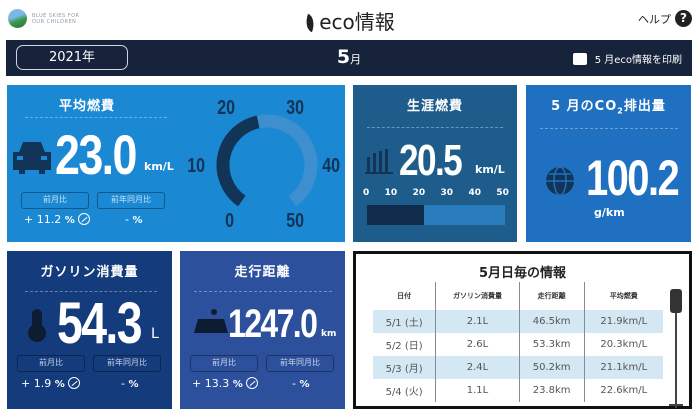 This screenshot has height=412, width=700. I want to click on logo-globe-icon, so click(17, 18).